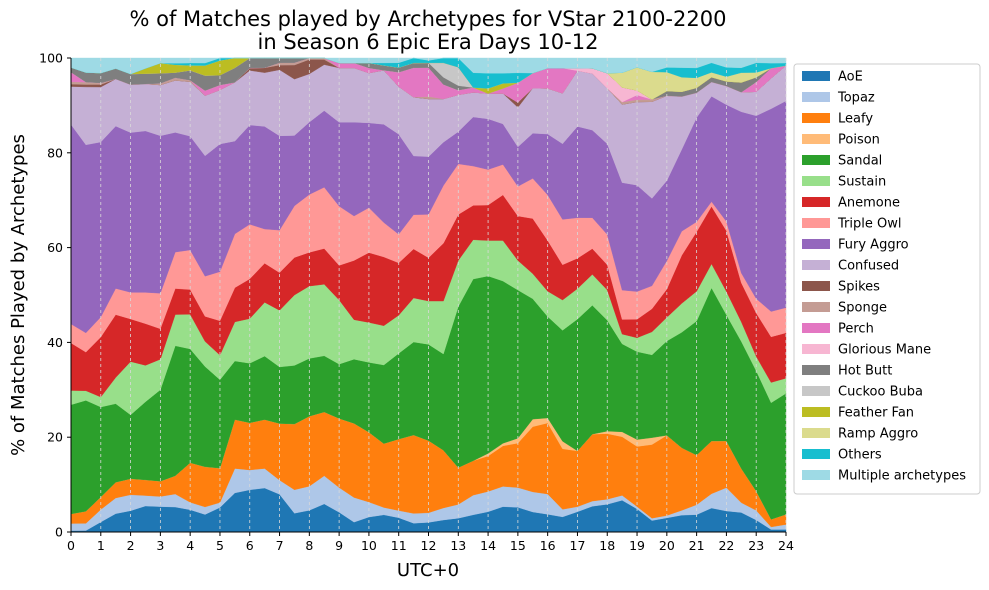  Describe the element at coordinates (816, 223) in the screenshot. I see `legend-swatch-triple-owl` at that location.